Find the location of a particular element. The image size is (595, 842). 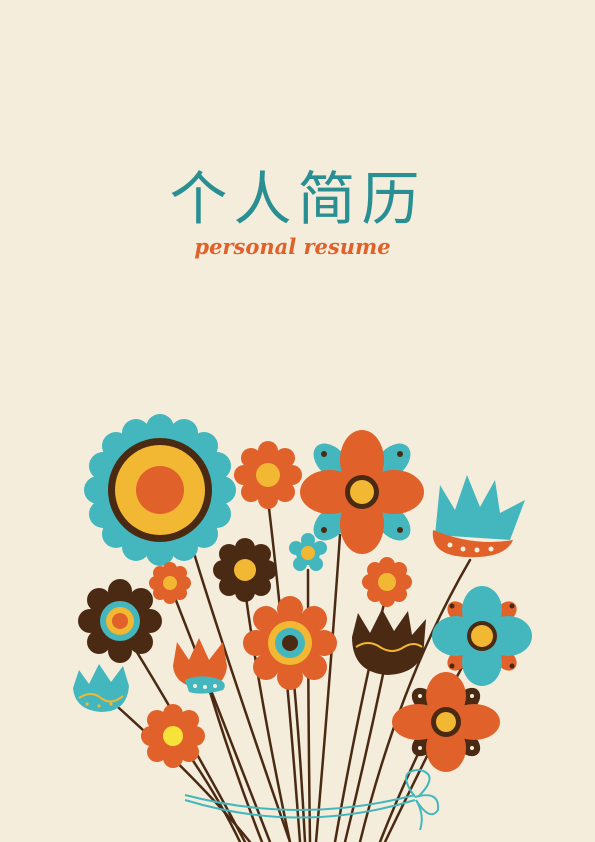

big-sunflower-icon is located at coordinates (160, 490).